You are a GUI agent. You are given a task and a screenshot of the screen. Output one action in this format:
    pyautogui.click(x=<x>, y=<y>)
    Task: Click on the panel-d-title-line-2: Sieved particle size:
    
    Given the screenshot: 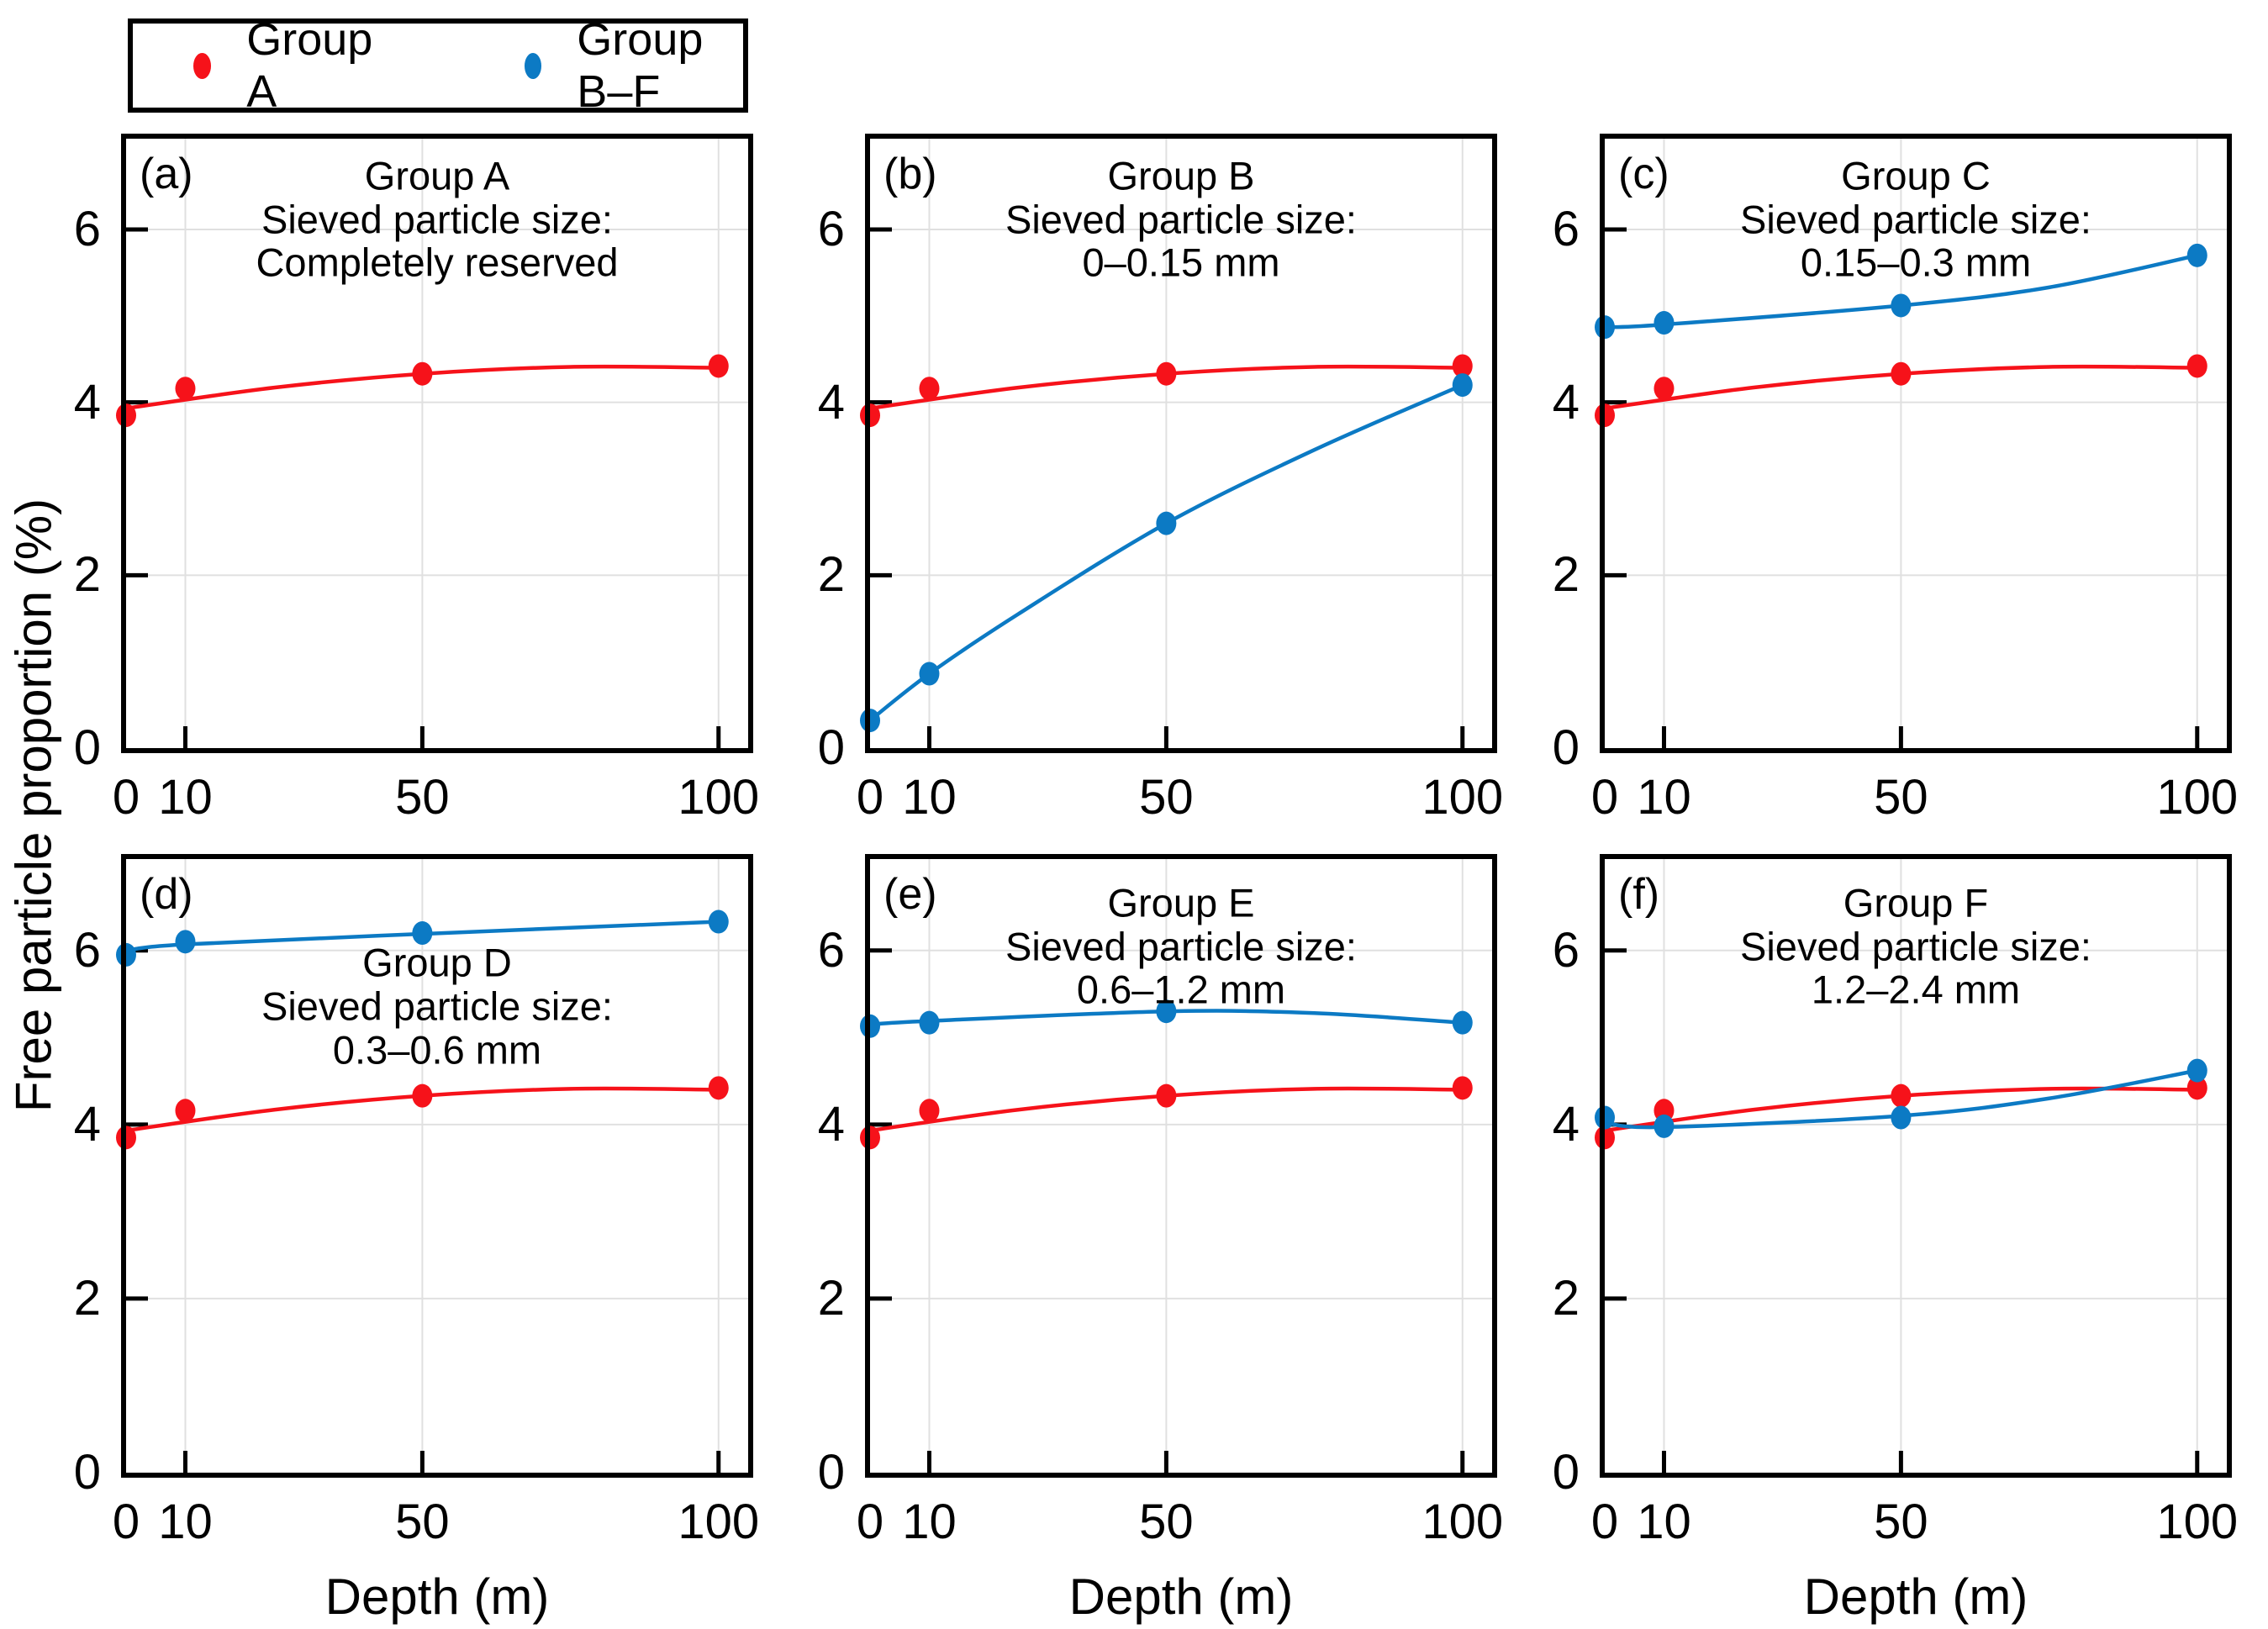 What is the action you would take?
    pyautogui.click(x=437, y=1006)
    